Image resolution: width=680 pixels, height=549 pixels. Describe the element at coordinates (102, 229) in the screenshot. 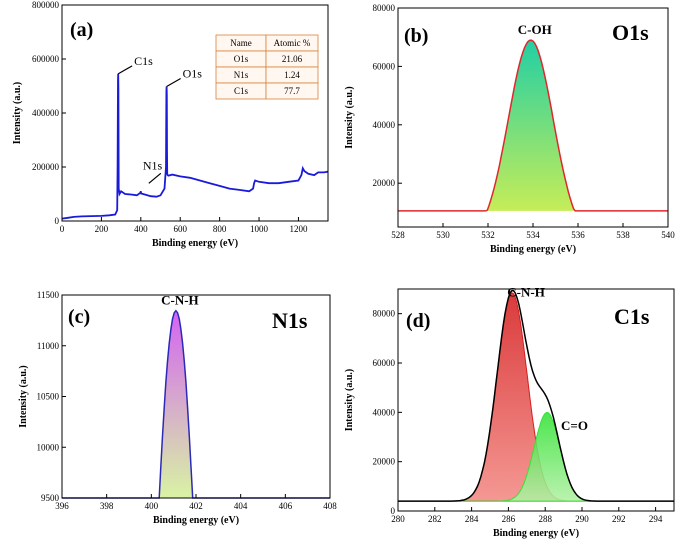

I see `x-tick-label: 200` at that location.